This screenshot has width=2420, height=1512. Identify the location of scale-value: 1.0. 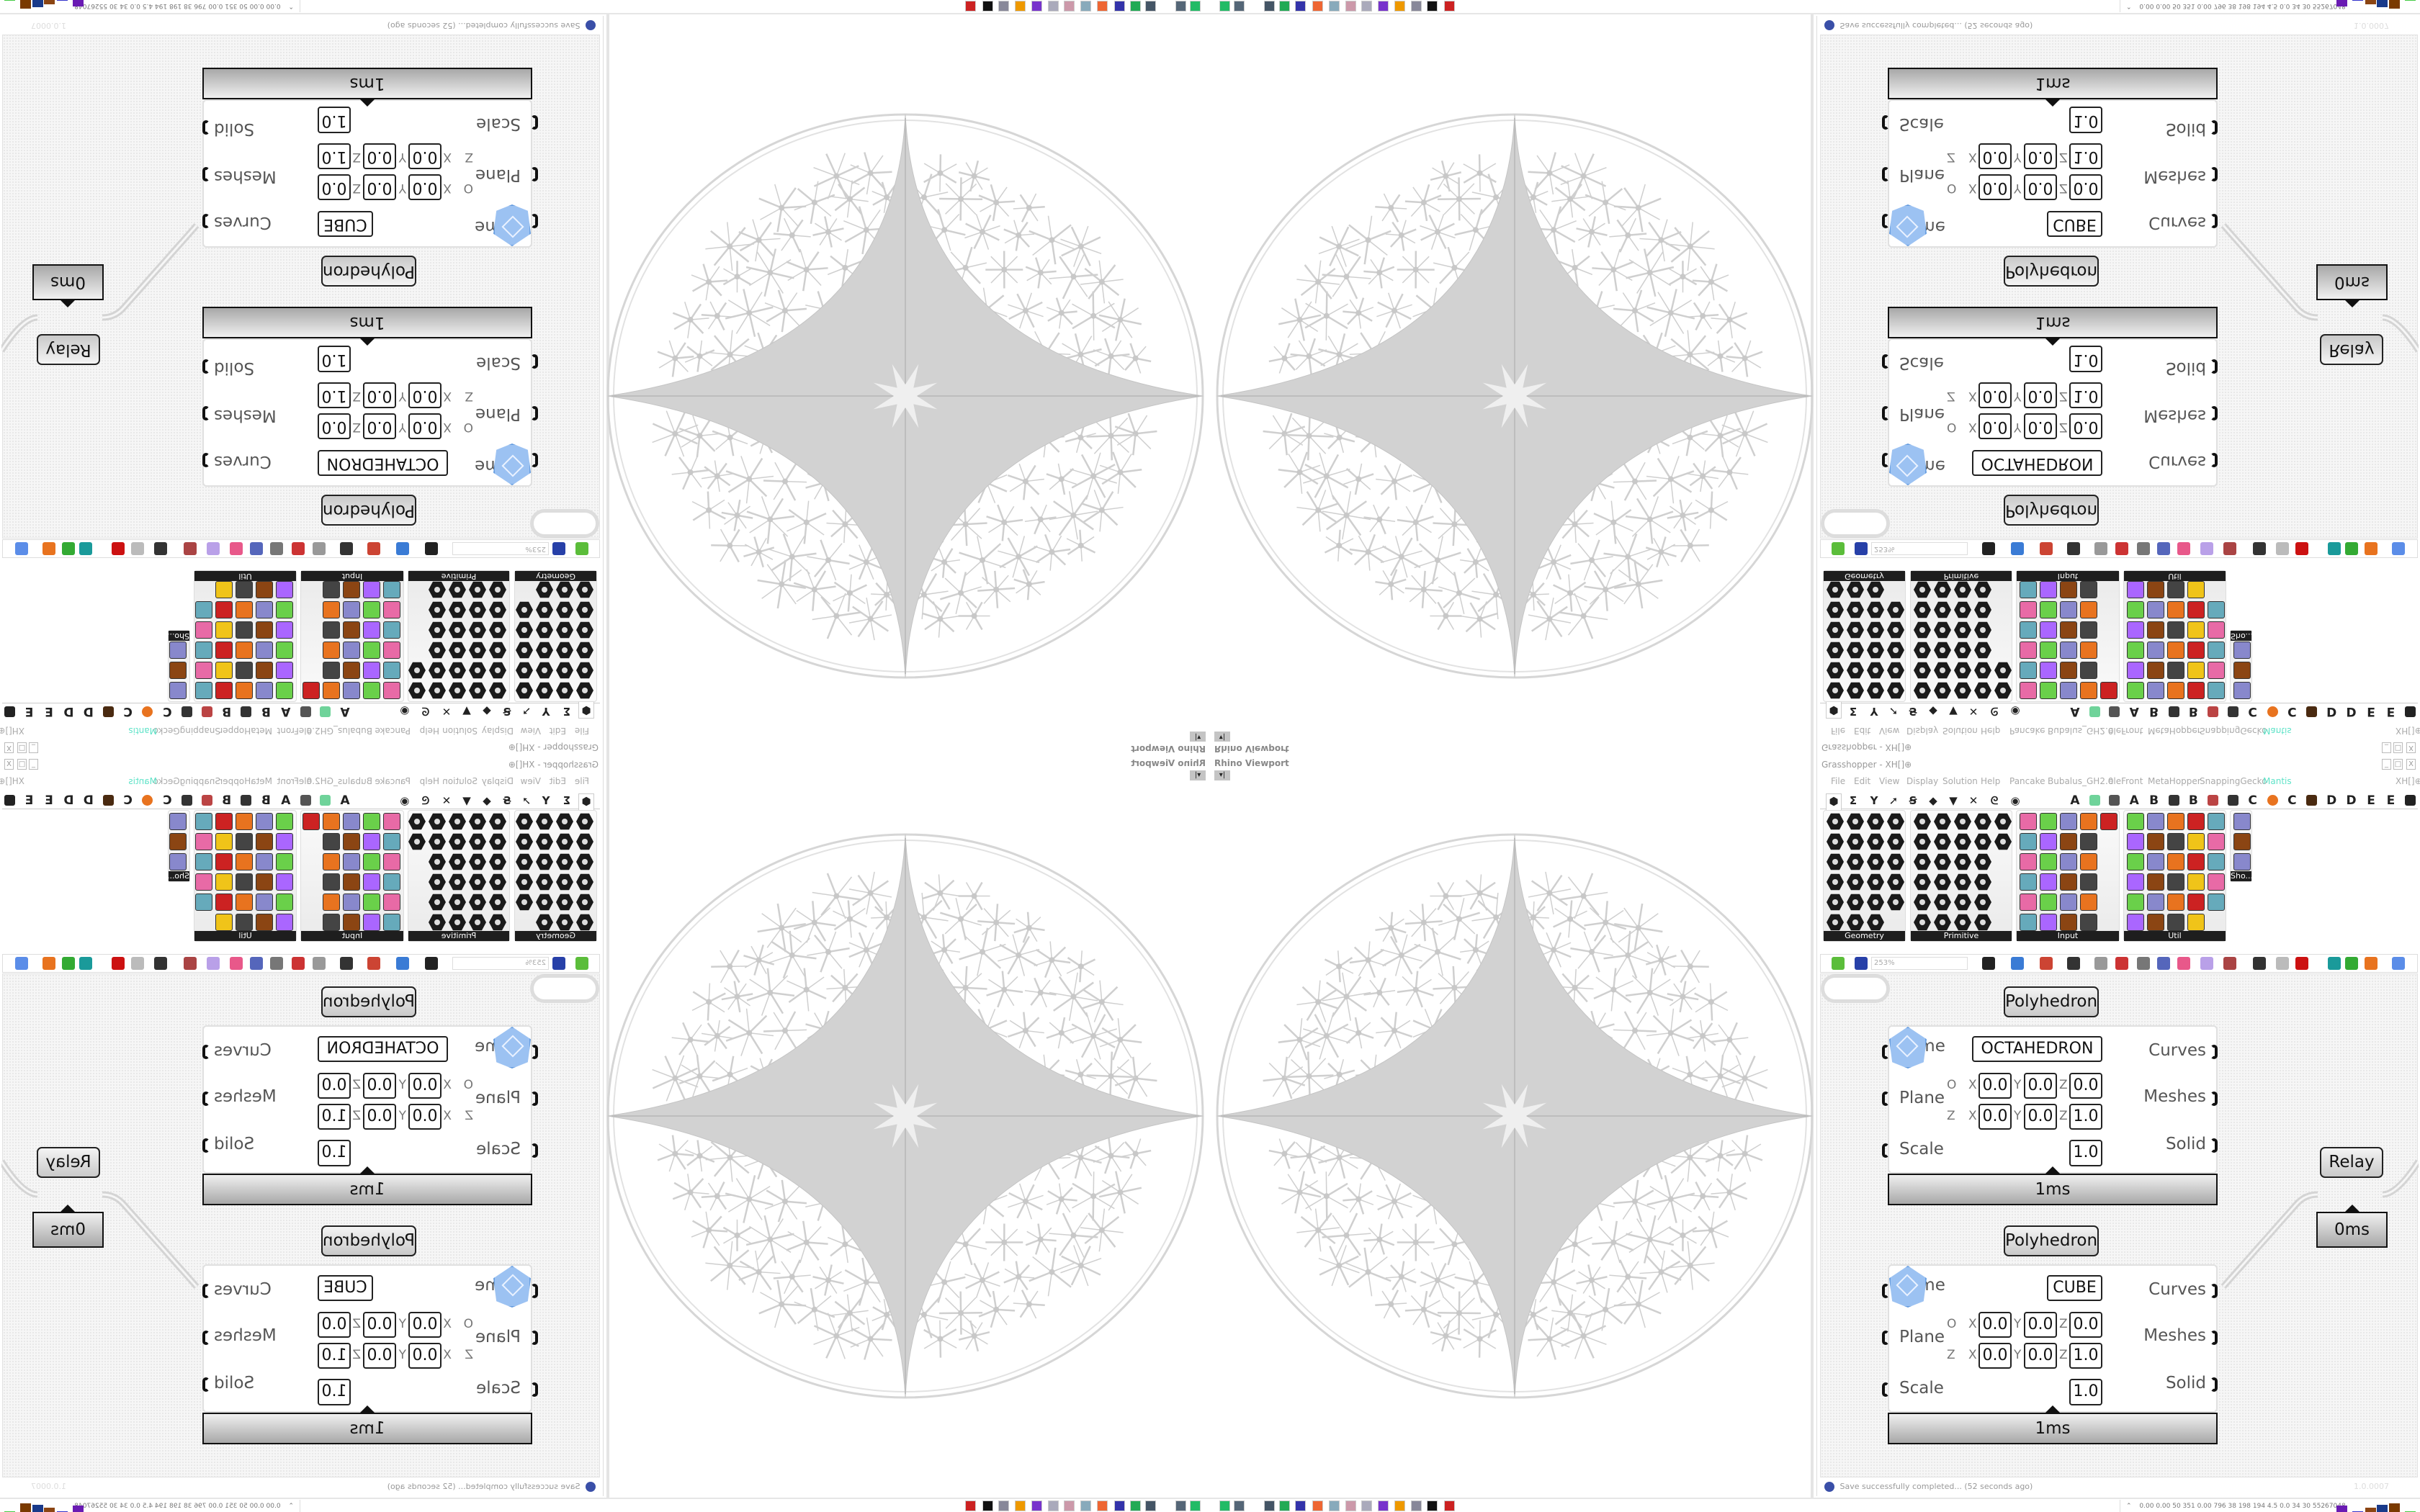
(334, 359).